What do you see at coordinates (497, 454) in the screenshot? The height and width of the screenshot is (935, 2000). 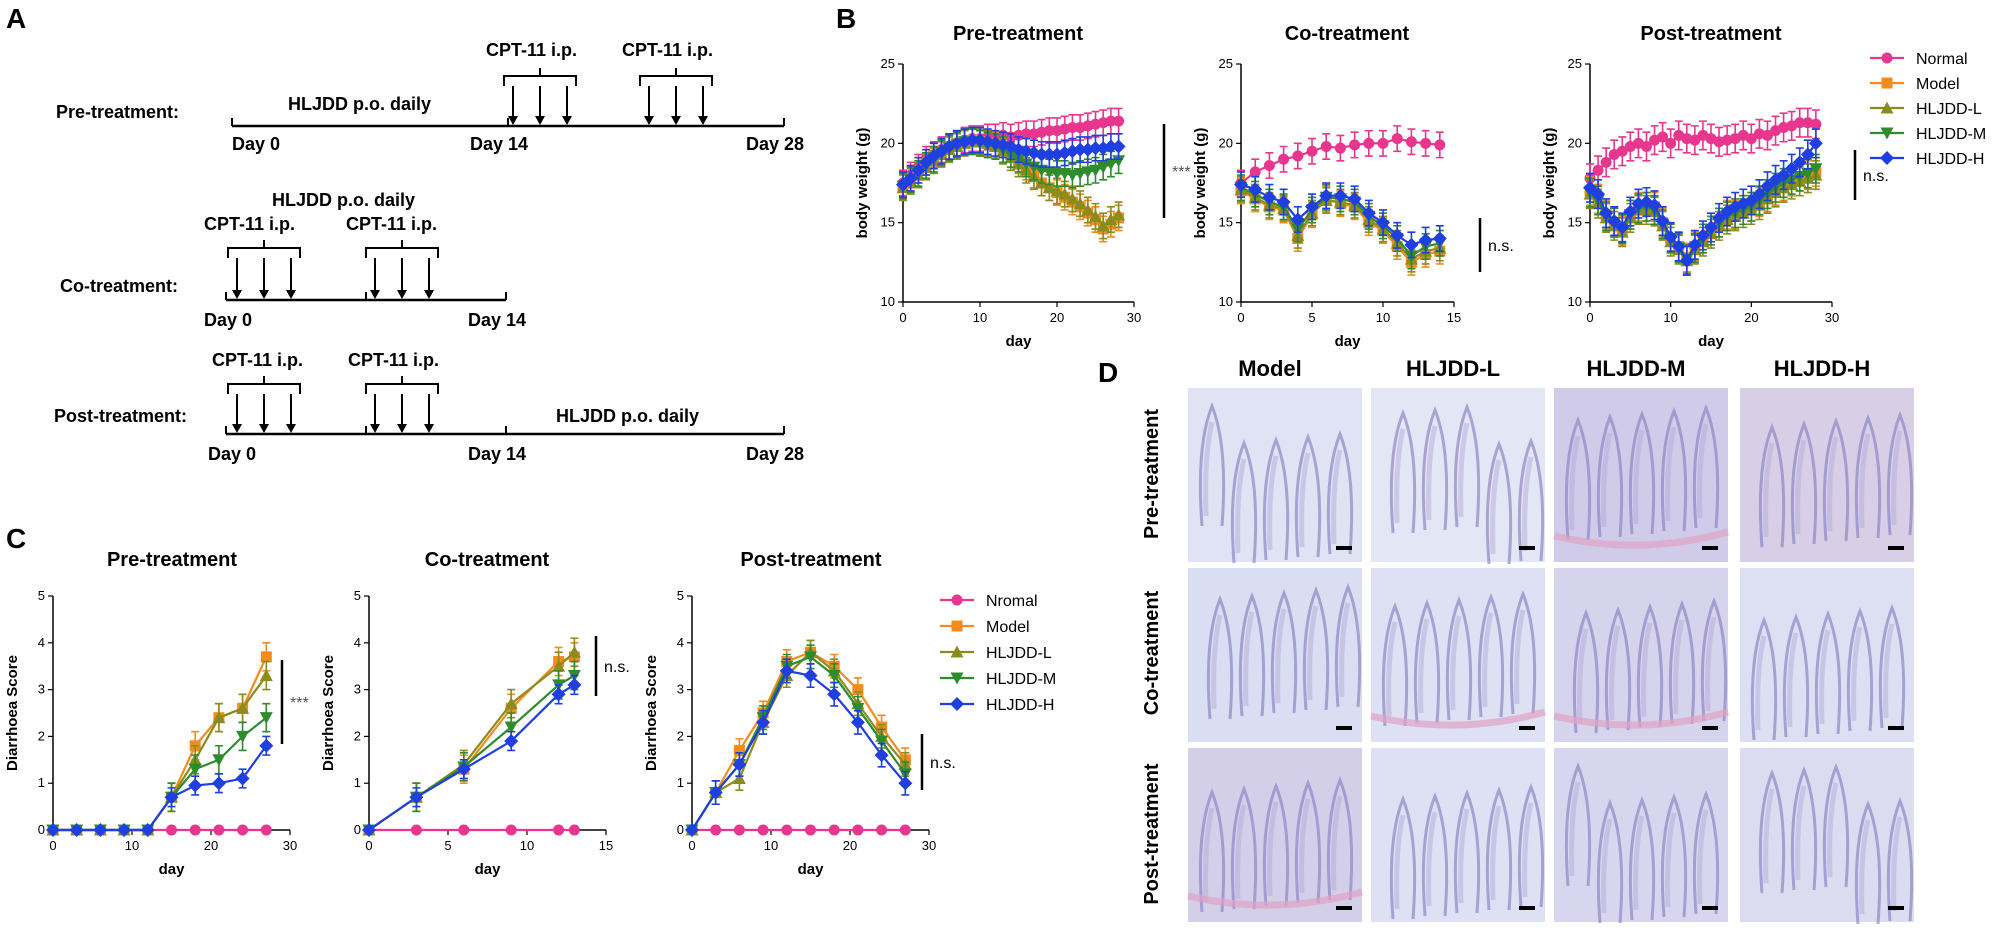 I see `schedule-post-day14: Day 14` at bounding box center [497, 454].